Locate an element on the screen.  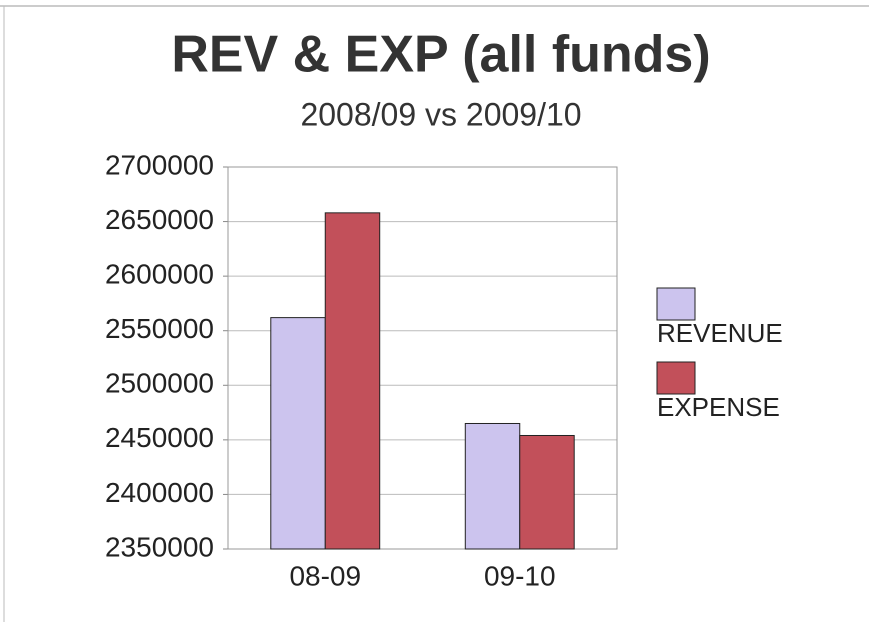
y-tick-label: 2700000 is located at coordinates (159, 164).